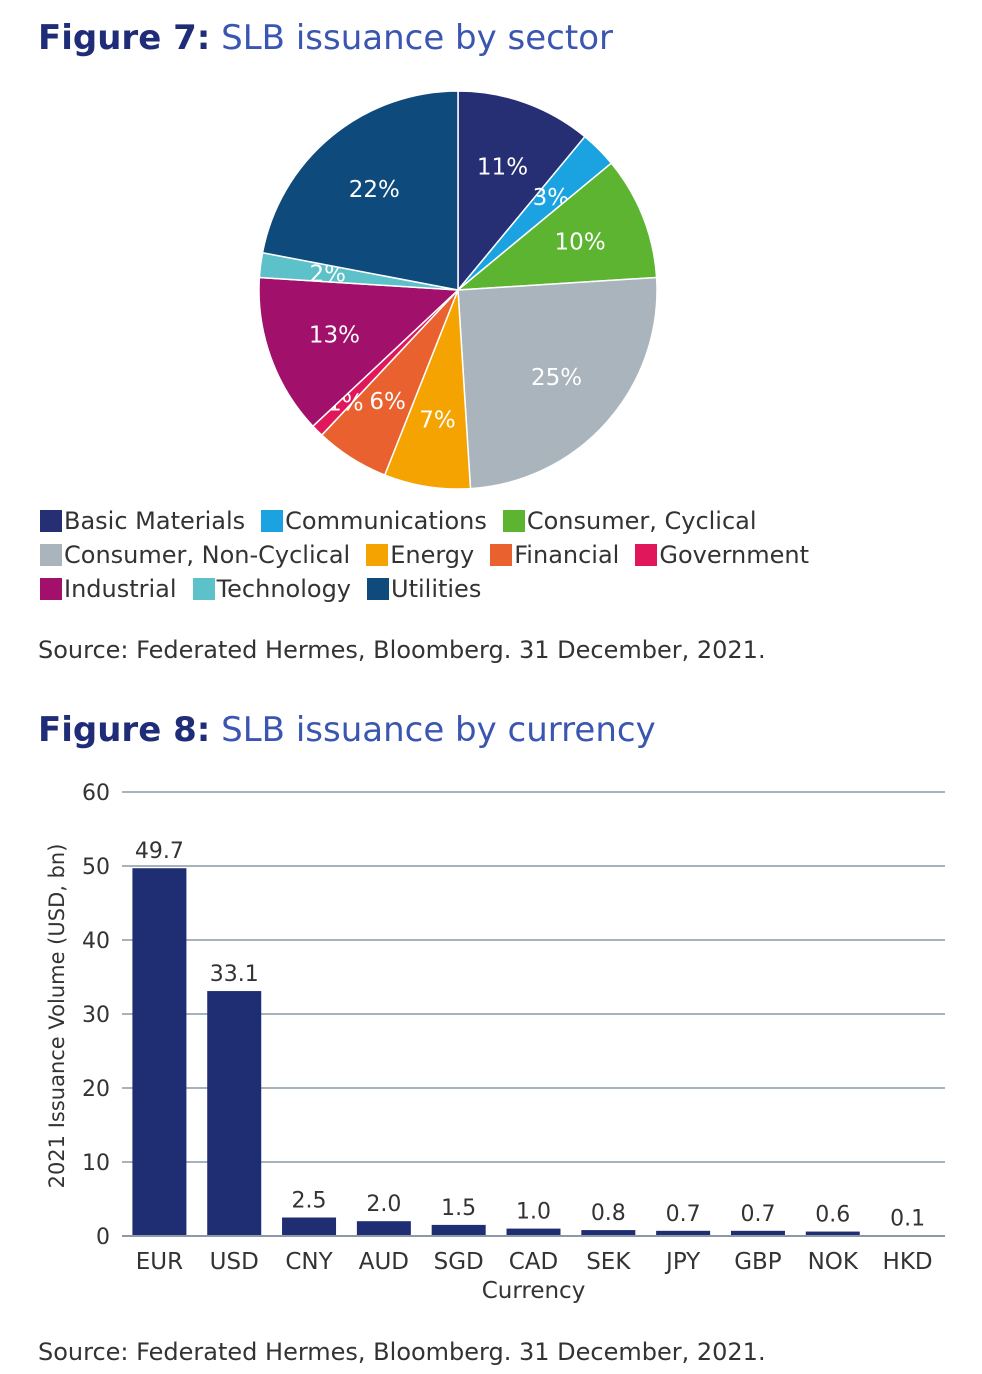  What do you see at coordinates (234, 974) in the screenshot?
I see `bar-value-label: 33.1` at bounding box center [234, 974].